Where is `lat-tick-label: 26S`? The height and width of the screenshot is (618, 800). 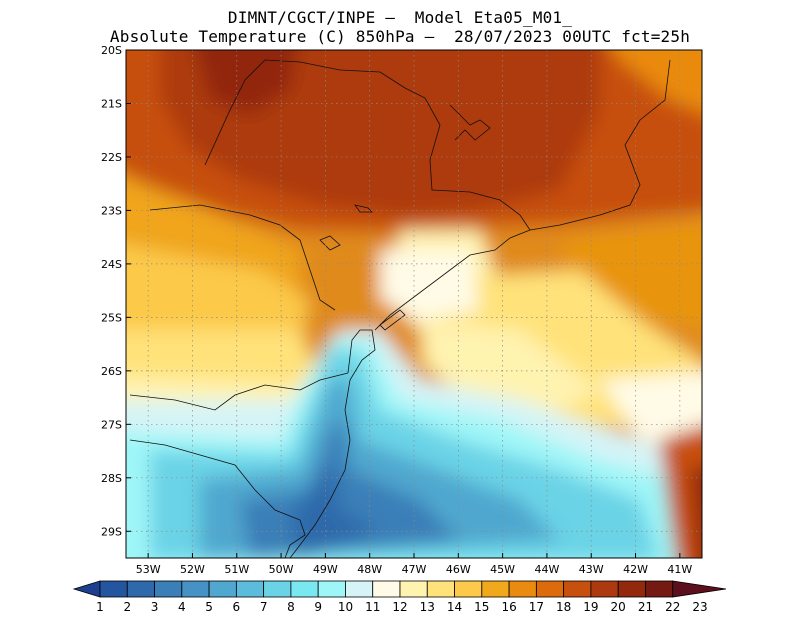 lat-tick-label: 26S is located at coordinates (111, 371).